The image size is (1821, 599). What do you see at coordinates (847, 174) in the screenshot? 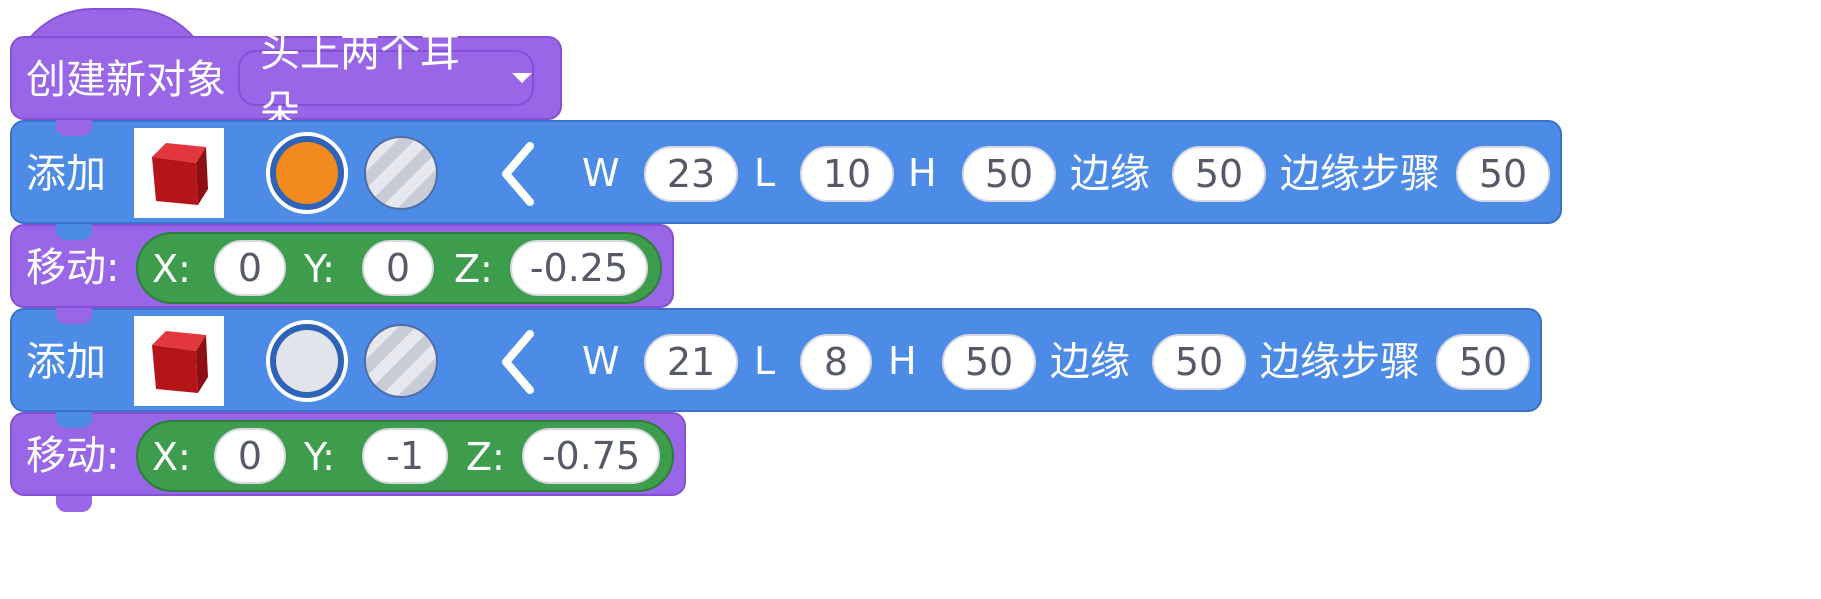
I see `l-input: 10` at bounding box center [847, 174].